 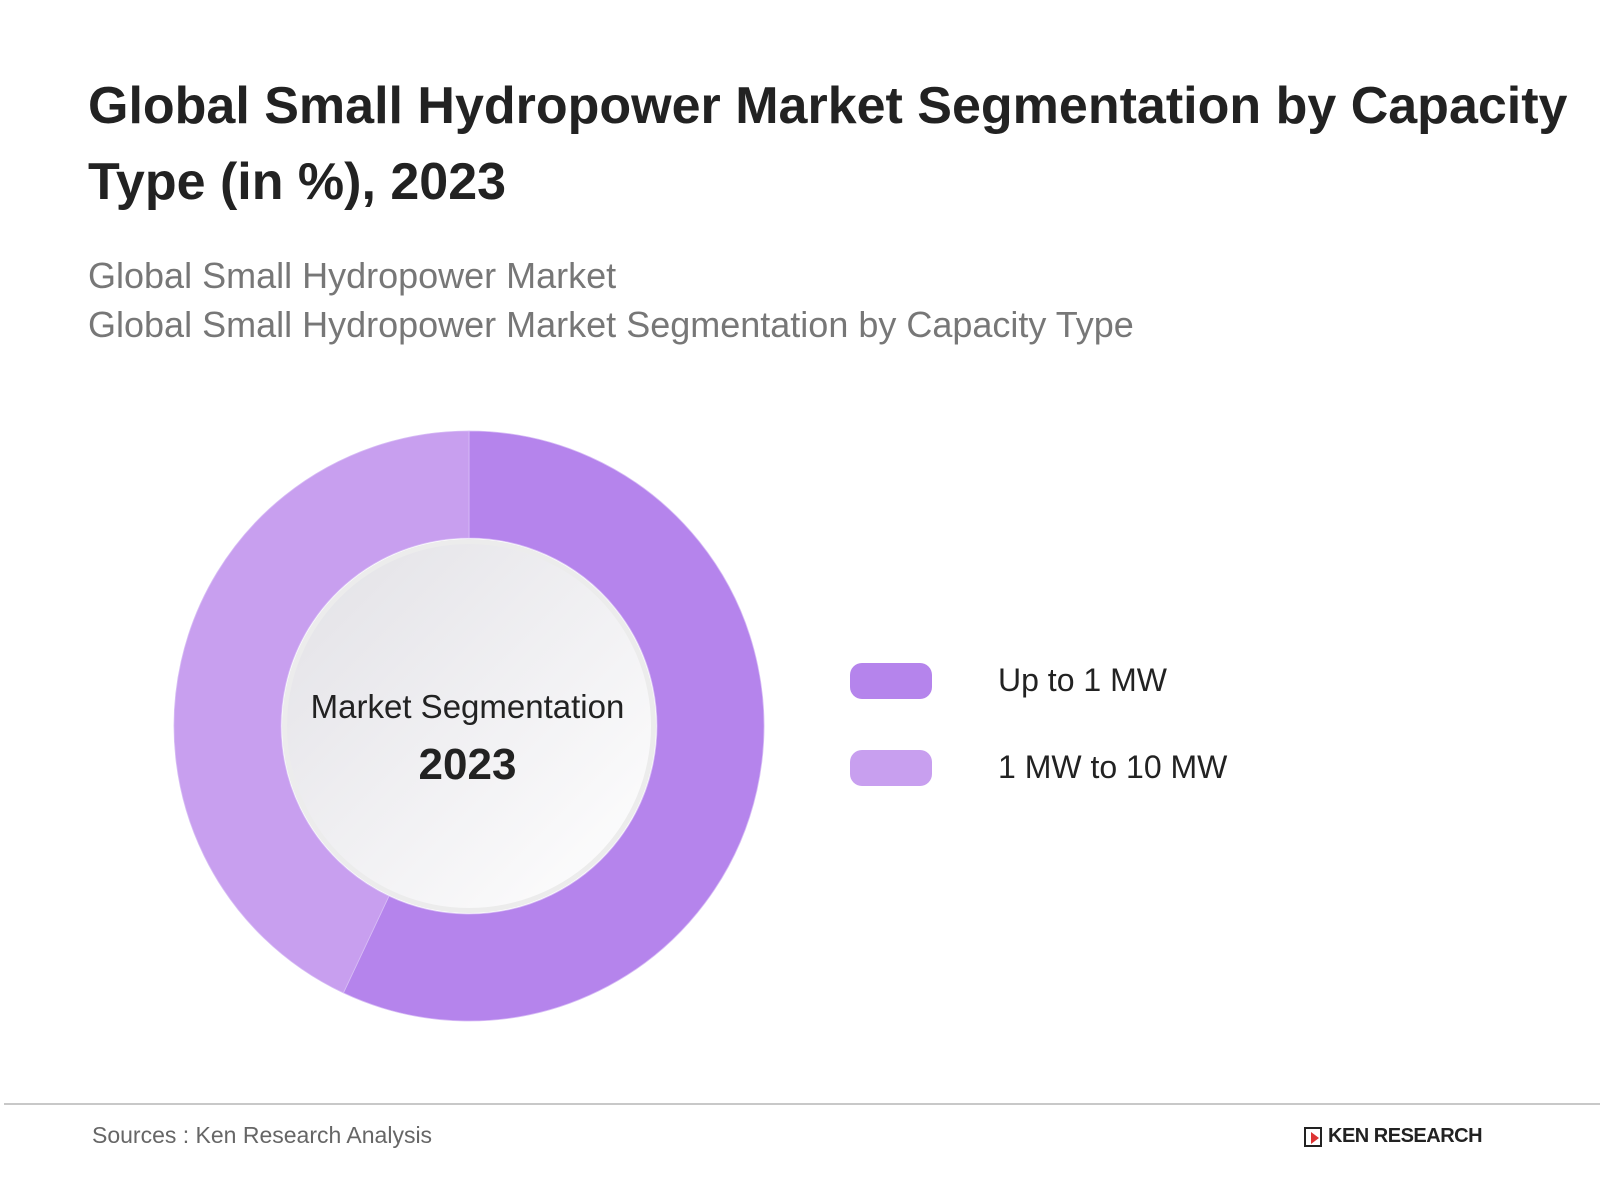 I want to click on footer-divider, so click(x=802, y=1104).